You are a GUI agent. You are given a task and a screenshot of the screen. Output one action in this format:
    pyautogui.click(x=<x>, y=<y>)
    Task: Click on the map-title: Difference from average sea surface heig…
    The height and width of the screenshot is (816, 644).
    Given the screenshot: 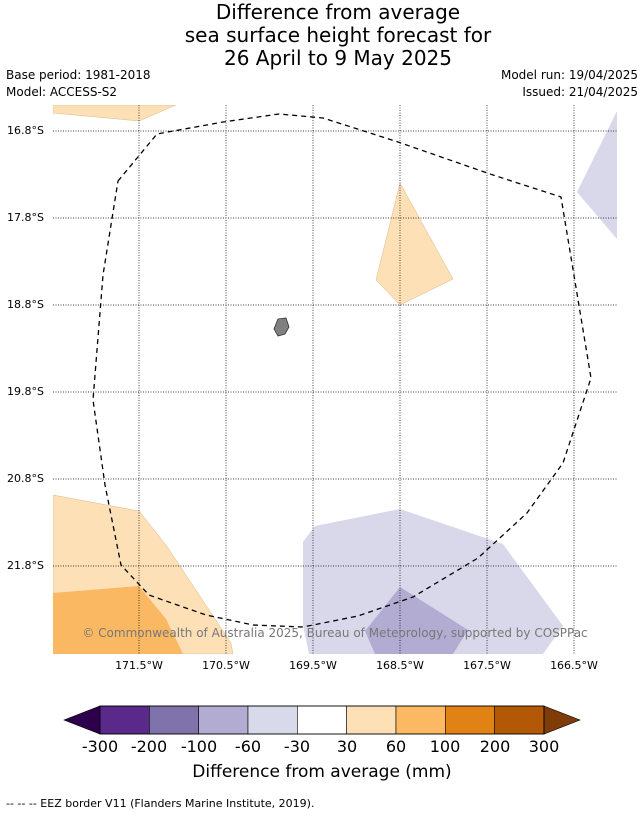 What is the action you would take?
    pyautogui.click(x=322, y=35)
    